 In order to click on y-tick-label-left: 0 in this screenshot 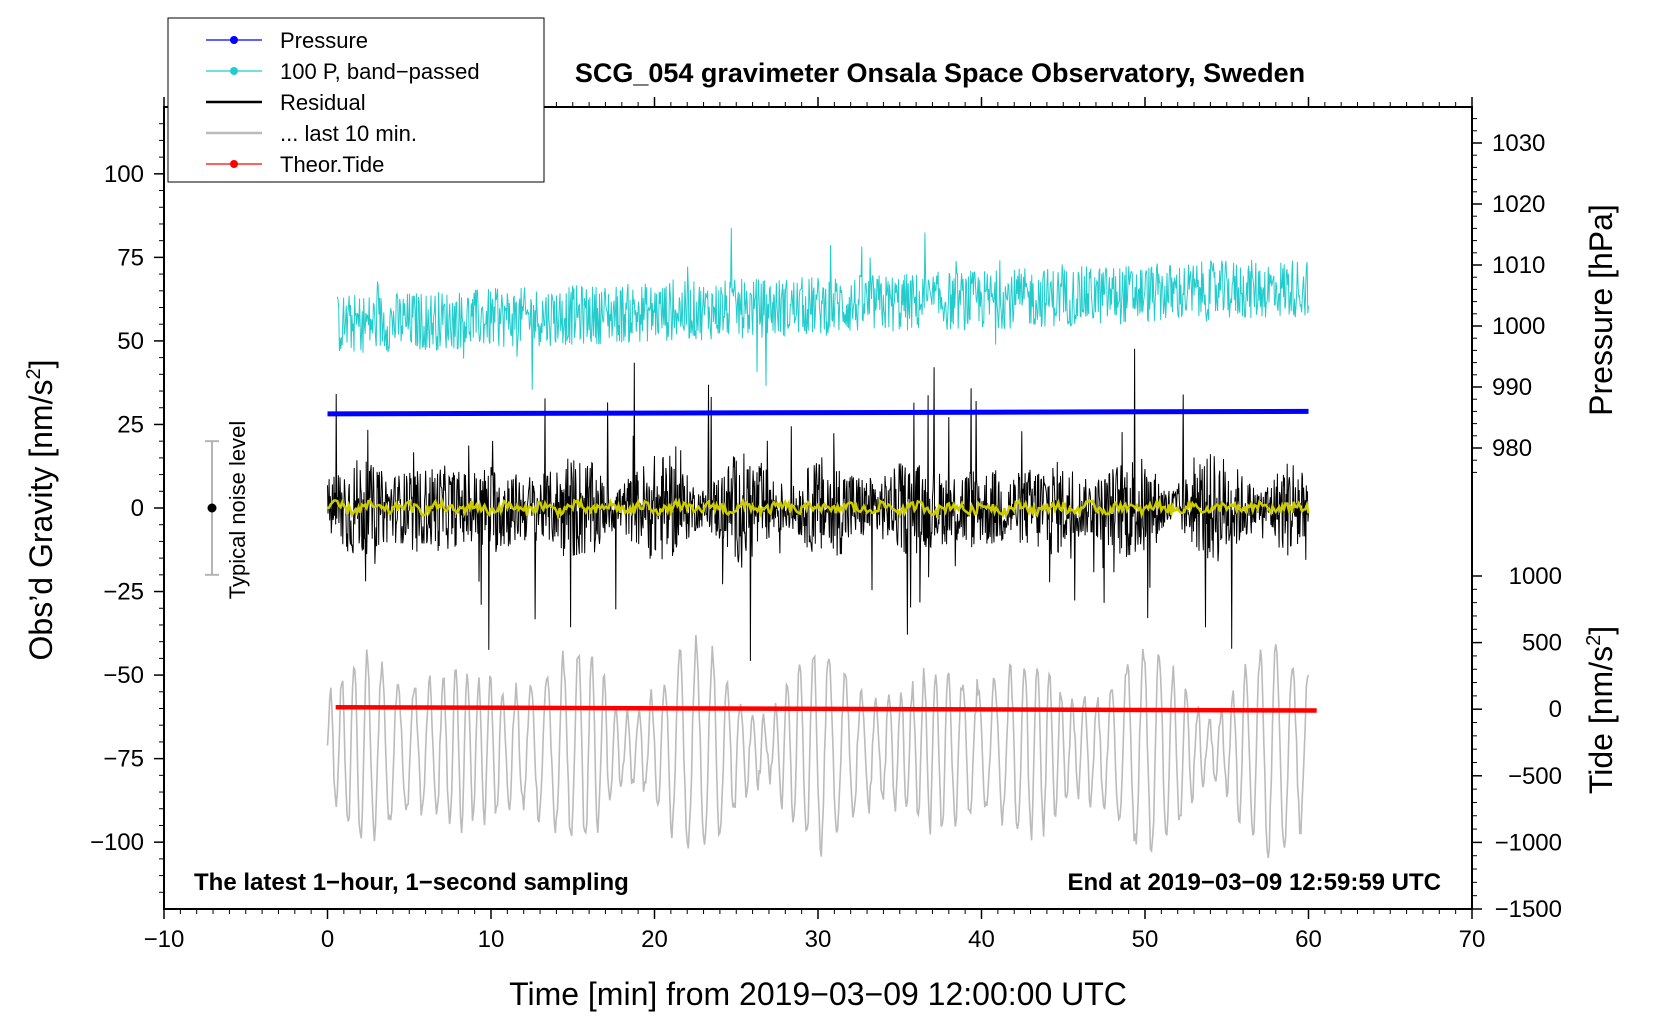, I will do `click(137, 508)`.